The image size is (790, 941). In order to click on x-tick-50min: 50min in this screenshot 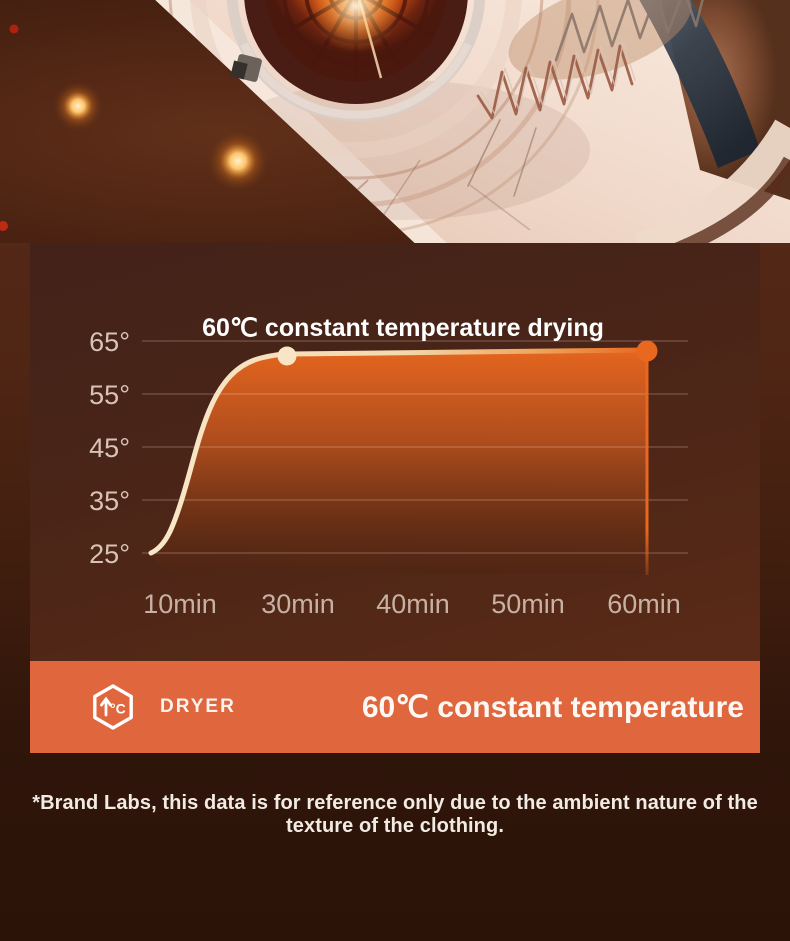, I will do `click(528, 604)`.